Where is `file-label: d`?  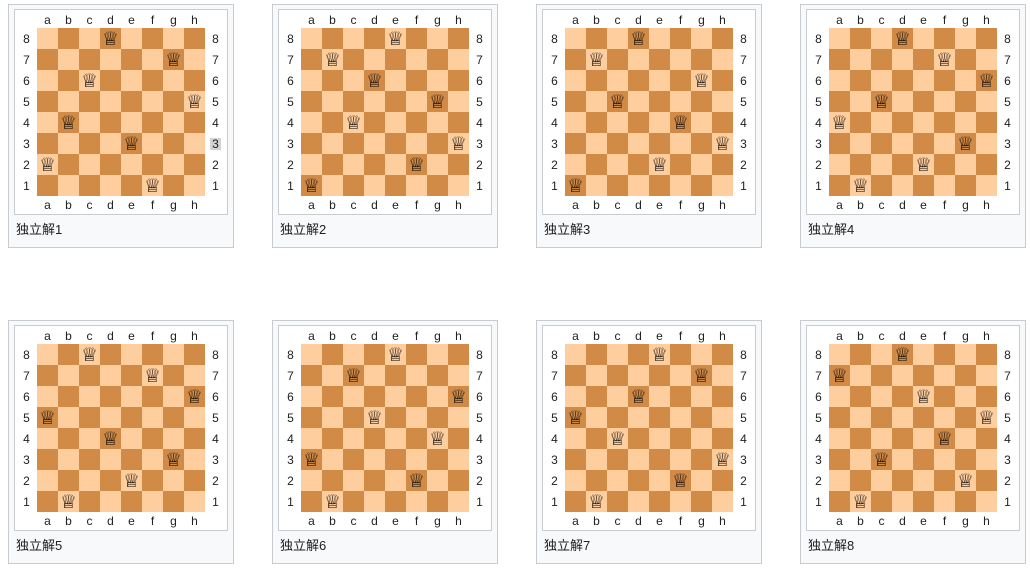 file-label: d is located at coordinates (902, 204).